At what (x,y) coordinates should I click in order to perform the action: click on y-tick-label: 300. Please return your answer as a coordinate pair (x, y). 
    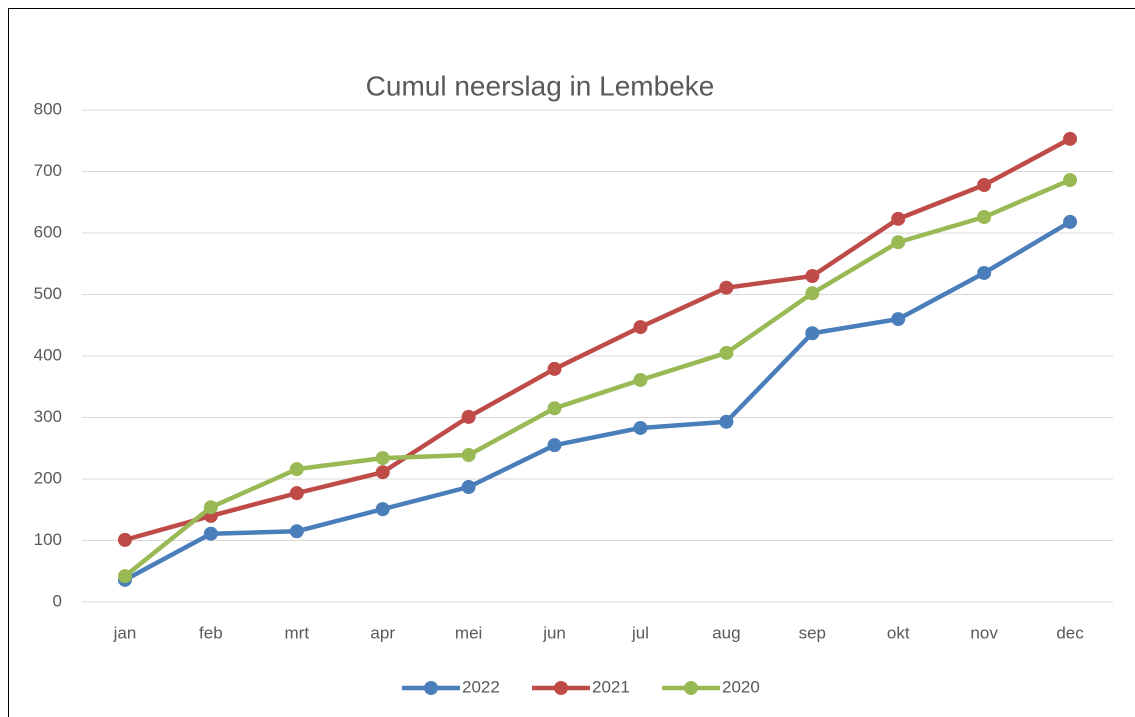
    Looking at the image, I should click on (48, 416).